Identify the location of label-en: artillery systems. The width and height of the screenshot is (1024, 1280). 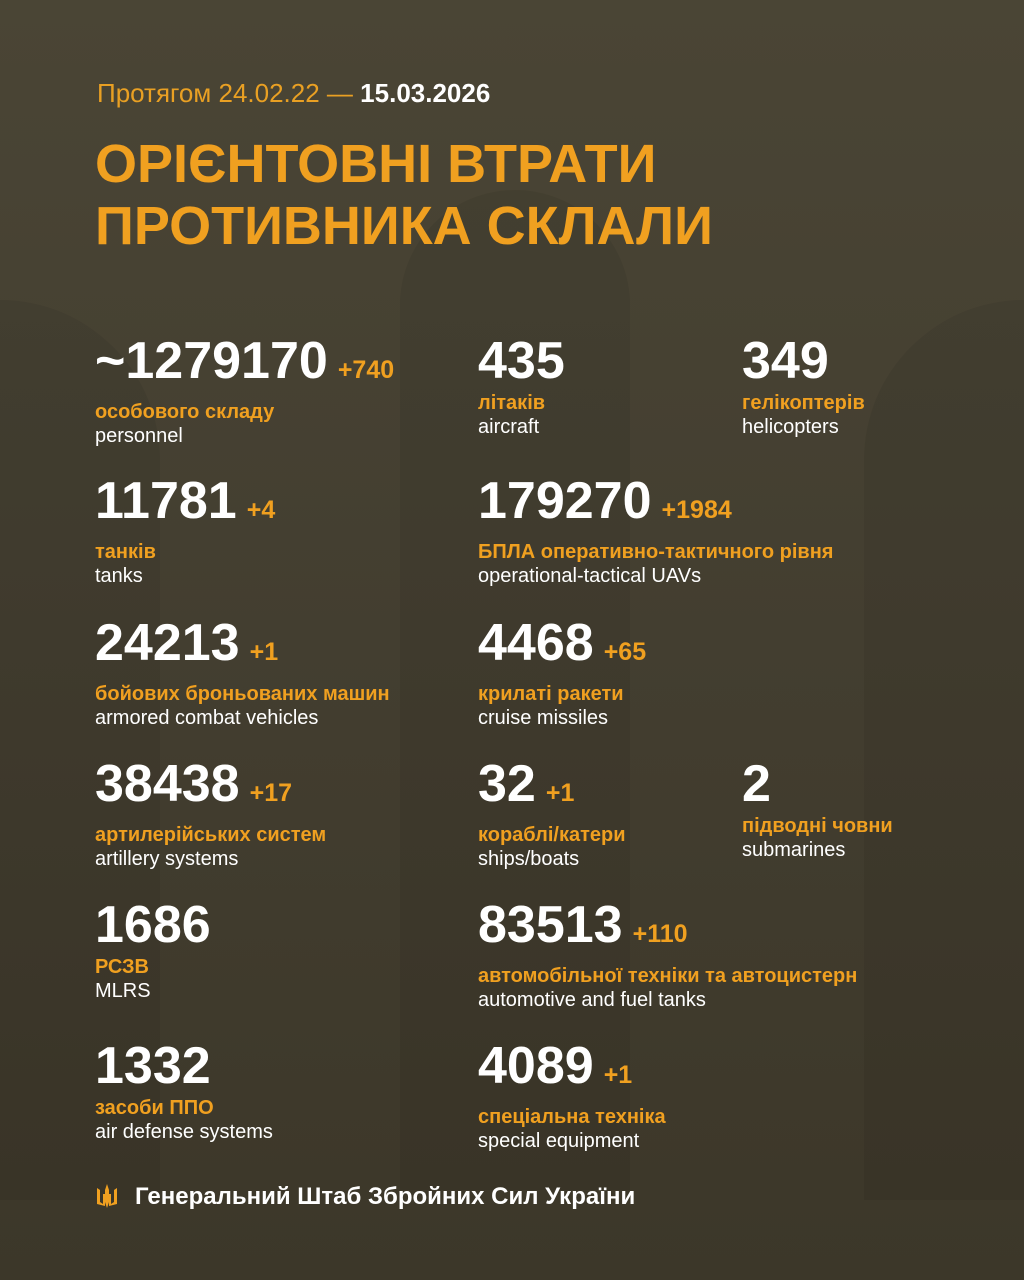
(167, 859).